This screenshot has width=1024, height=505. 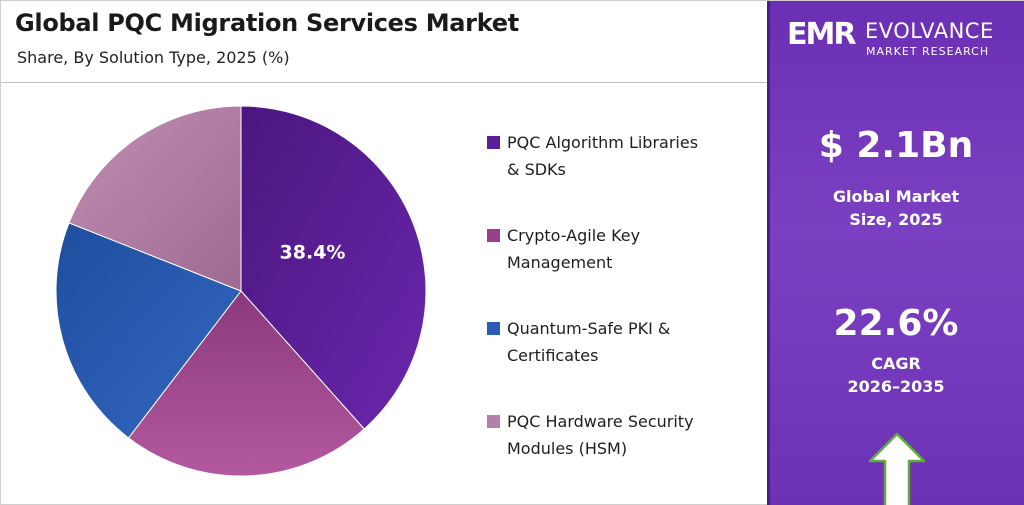 I want to click on legend-label-line2: Certificates, so click(x=553, y=355).